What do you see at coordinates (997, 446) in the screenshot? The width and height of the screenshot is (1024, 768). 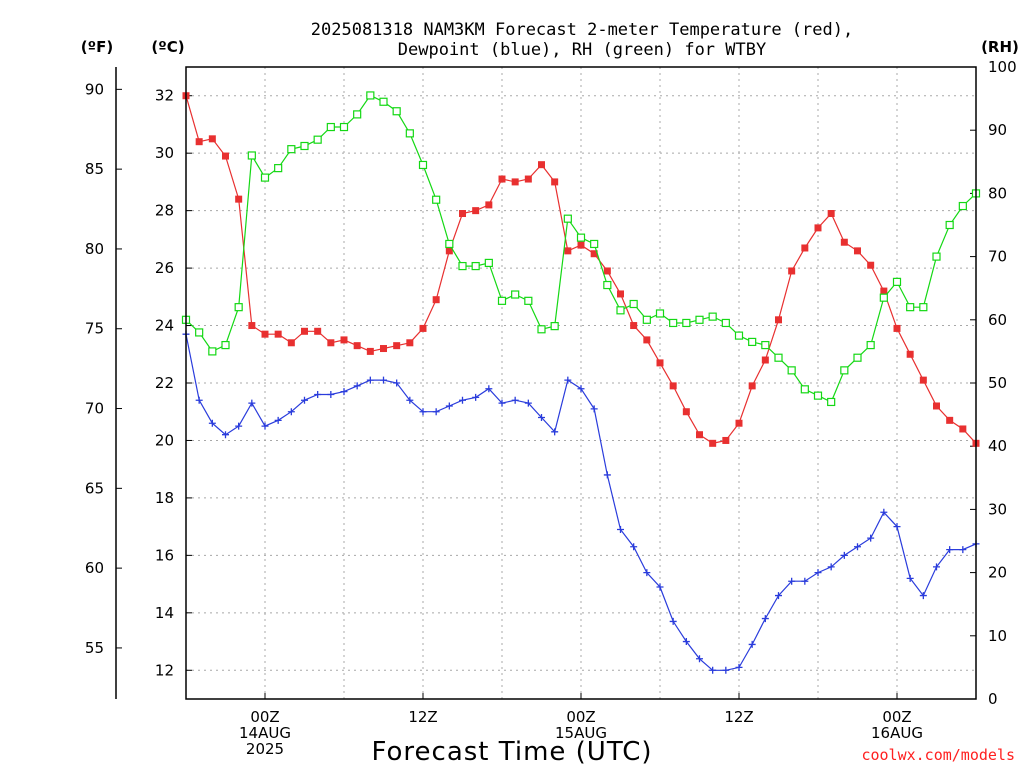 I see `rh-tick-label: 40` at bounding box center [997, 446].